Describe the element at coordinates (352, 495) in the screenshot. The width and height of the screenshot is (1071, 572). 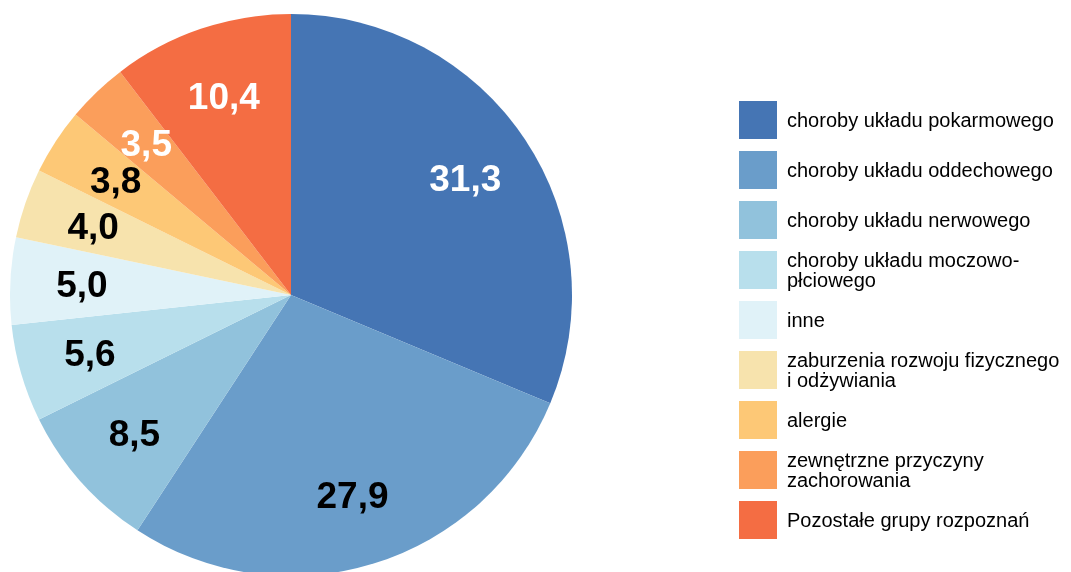
I see `data-label: 27,9` at that location.